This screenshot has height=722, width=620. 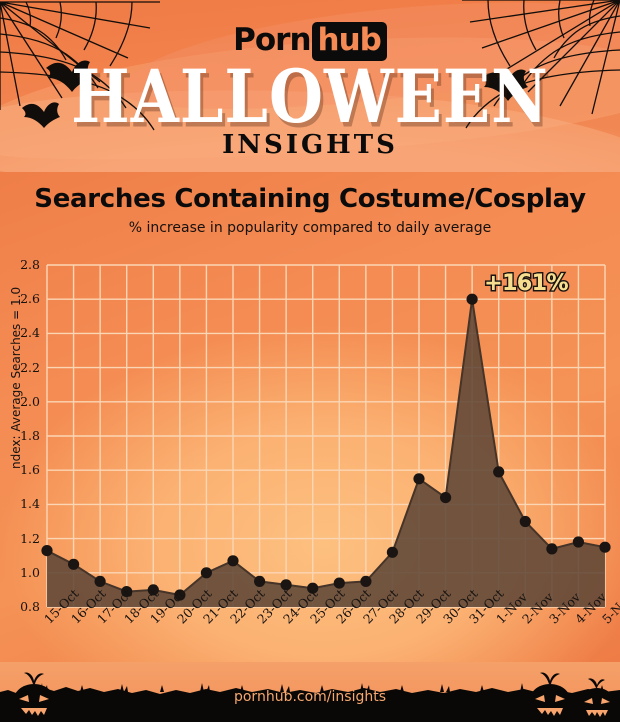 I want to click on ground-silhouette, so click(x=310, y=704).